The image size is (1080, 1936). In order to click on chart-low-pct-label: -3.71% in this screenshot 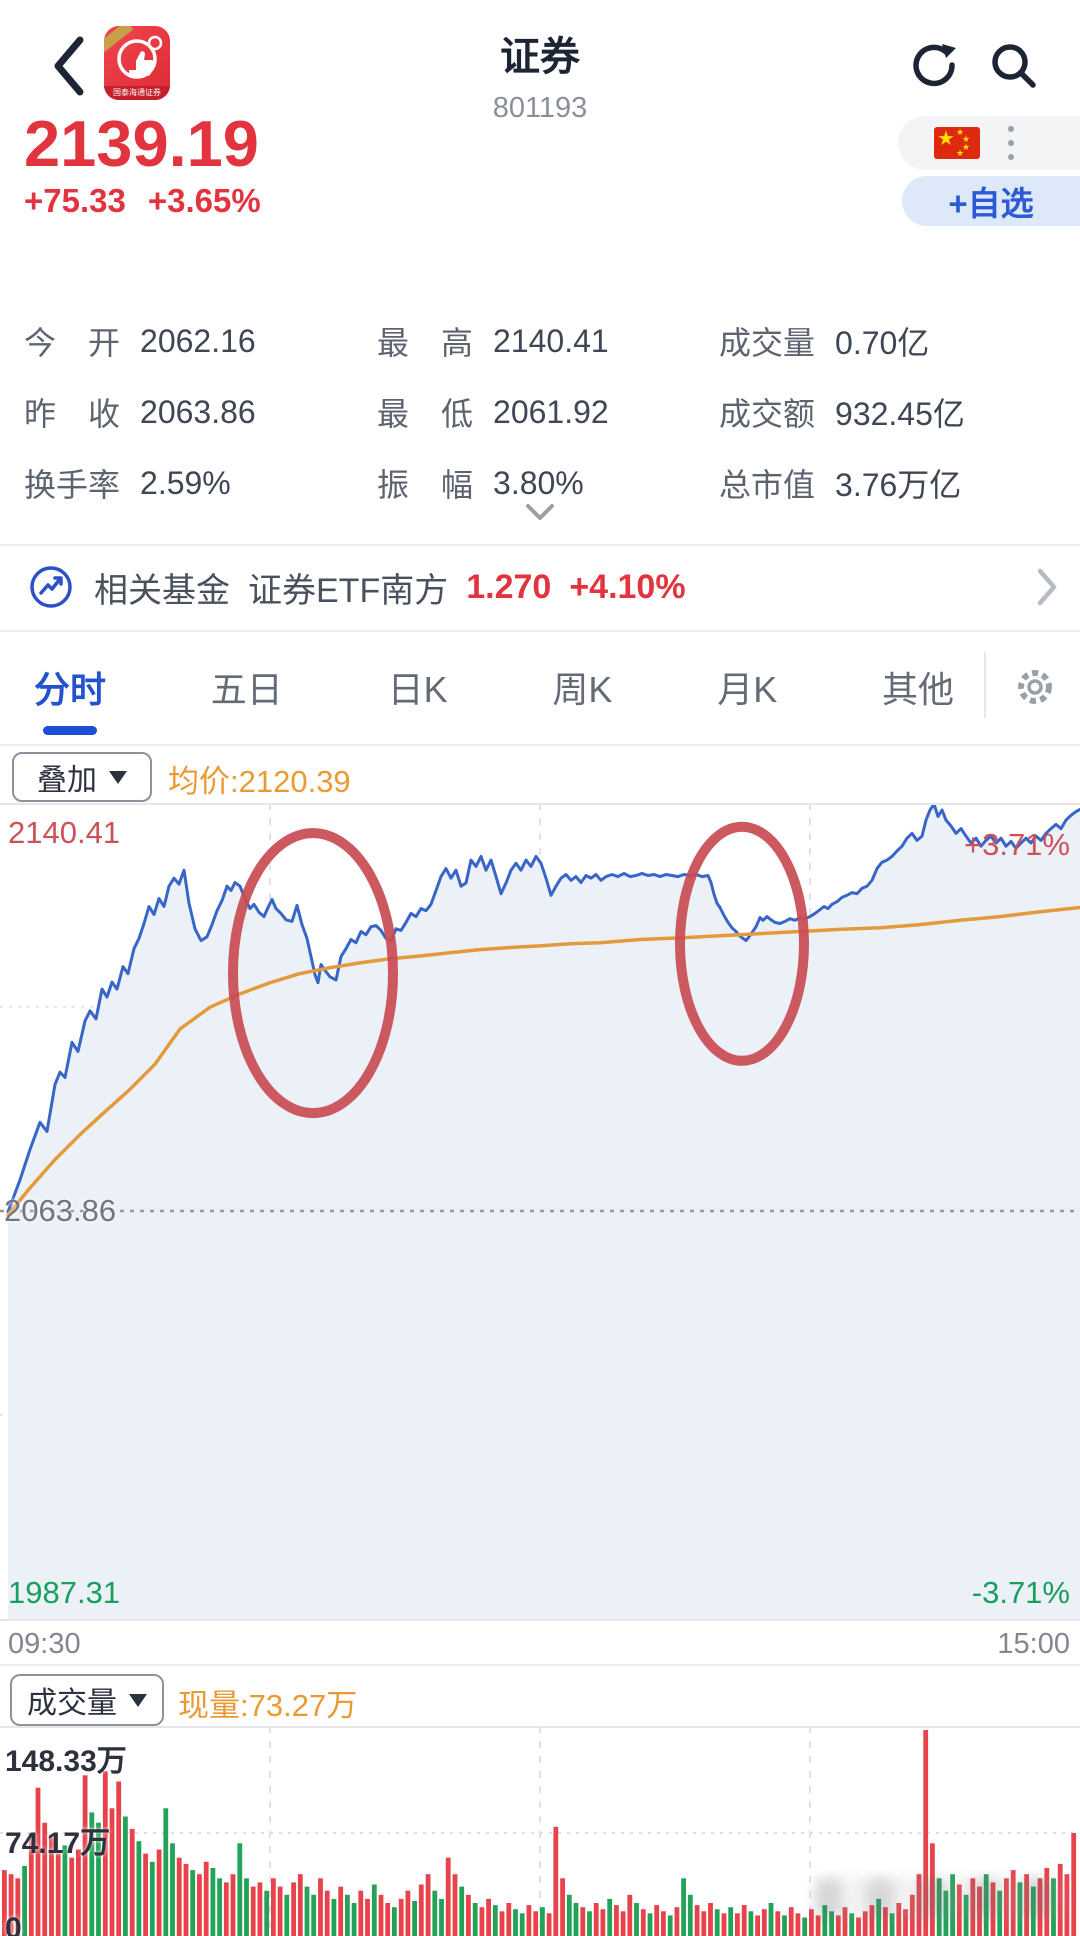, I will do `click(1020, 1592)`.